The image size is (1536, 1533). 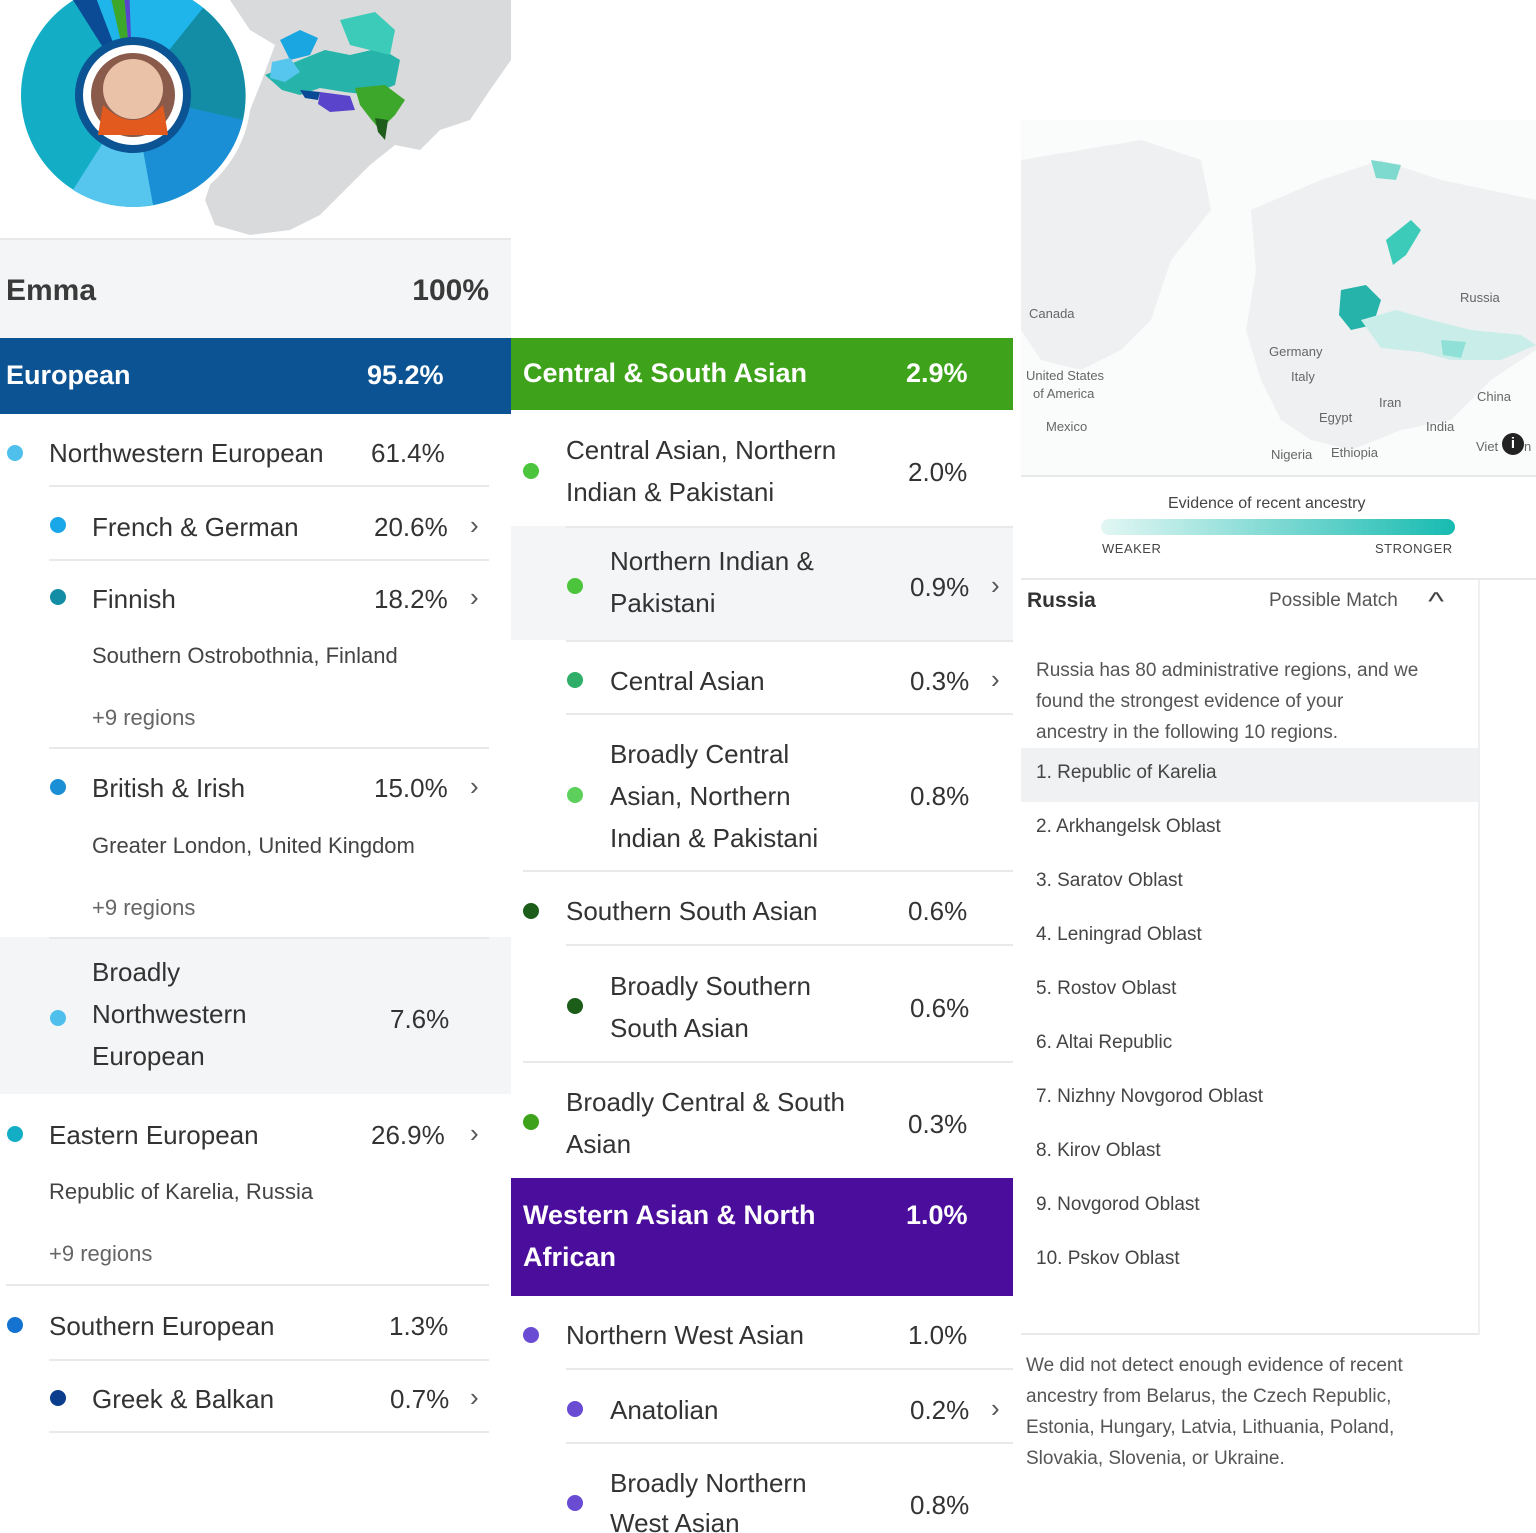 What do you see at coordinates (186, 453) in the screenshot?
I see `row-label: Northwestern European` at bounding box center [186, 453].